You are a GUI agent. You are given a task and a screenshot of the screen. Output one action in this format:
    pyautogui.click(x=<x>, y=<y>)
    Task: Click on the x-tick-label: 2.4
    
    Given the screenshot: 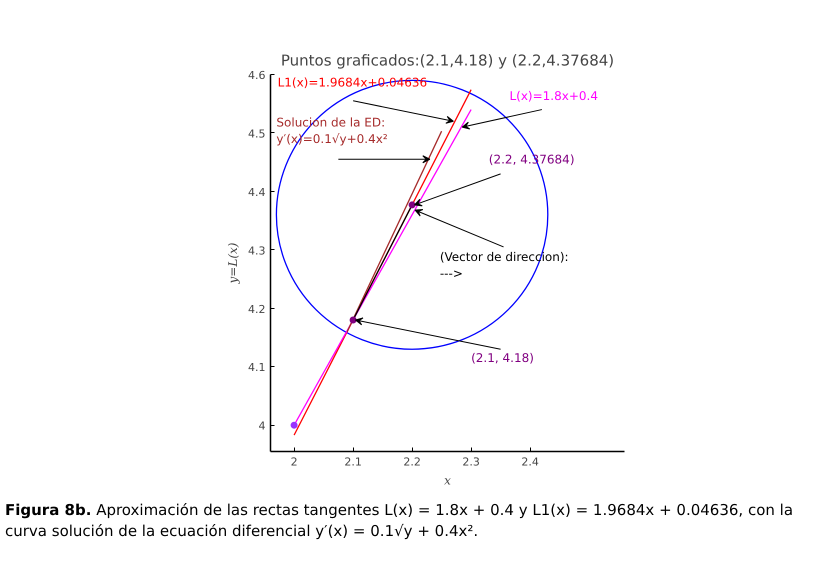 What is the action you would take?
    pyautogui.click(x=530, y=462)
    